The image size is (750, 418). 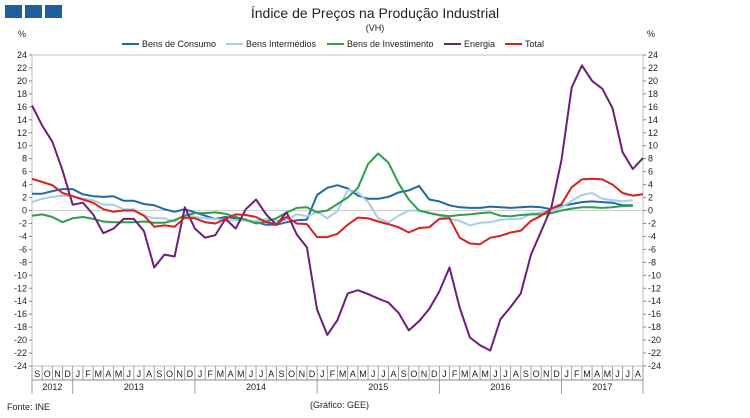 I want to click on y-tick-label-left: 20, so click(x=22, y=81).